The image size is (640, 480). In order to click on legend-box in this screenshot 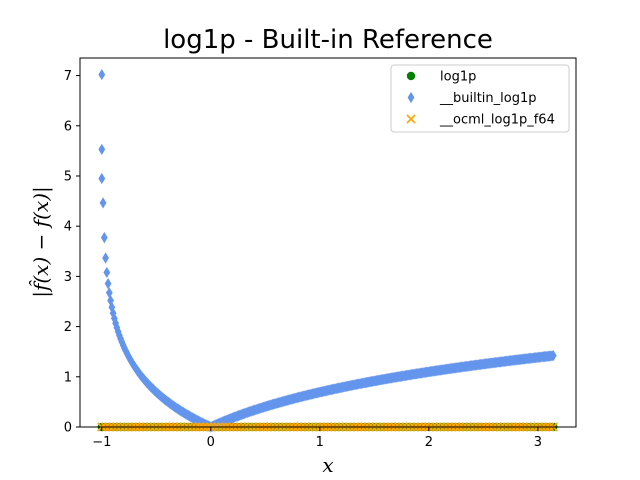, I will do `click(480, 98)`.